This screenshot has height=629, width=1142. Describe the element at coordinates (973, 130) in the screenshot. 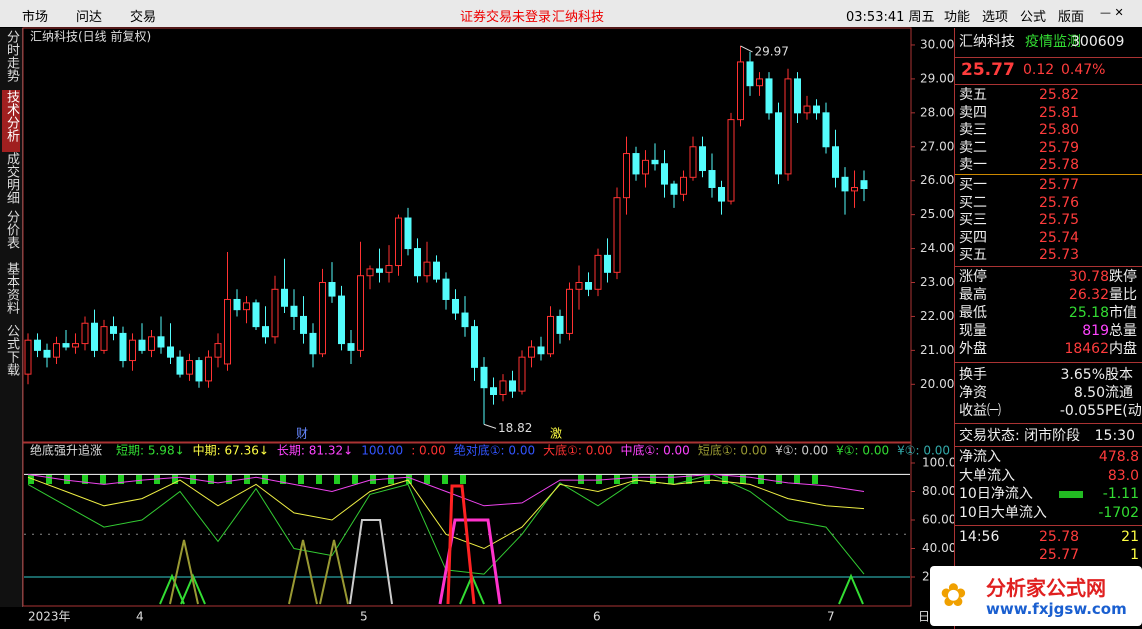

I see `ask-label: 卖三` at that location.